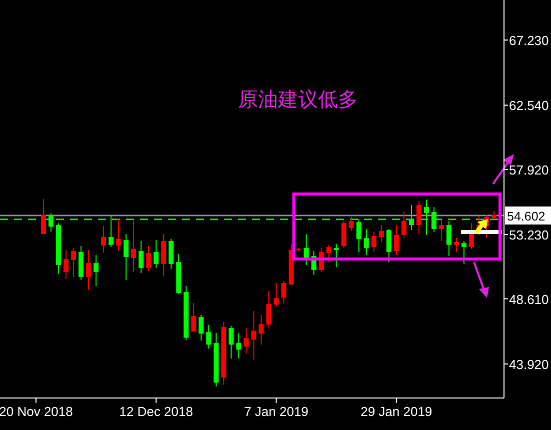  What do you see at coordinates (529, 40) in the screenshot?
I see `y-tick-label: 67.230` at bounding box center [529, 40].